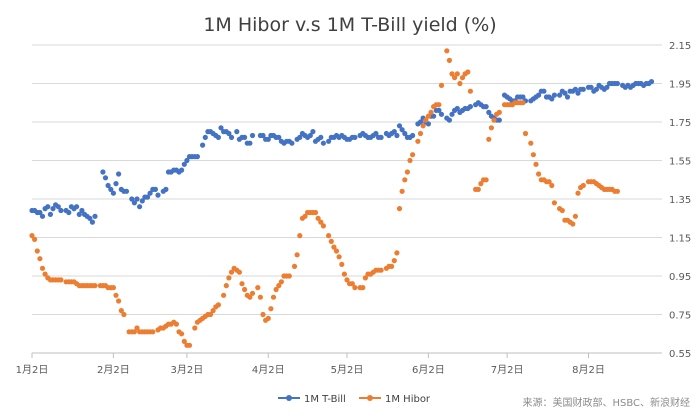 Image resolution: width=700 pixels, height=420 pixels. I want to click on x-tick-label: 8月2日, so click(588, 370).